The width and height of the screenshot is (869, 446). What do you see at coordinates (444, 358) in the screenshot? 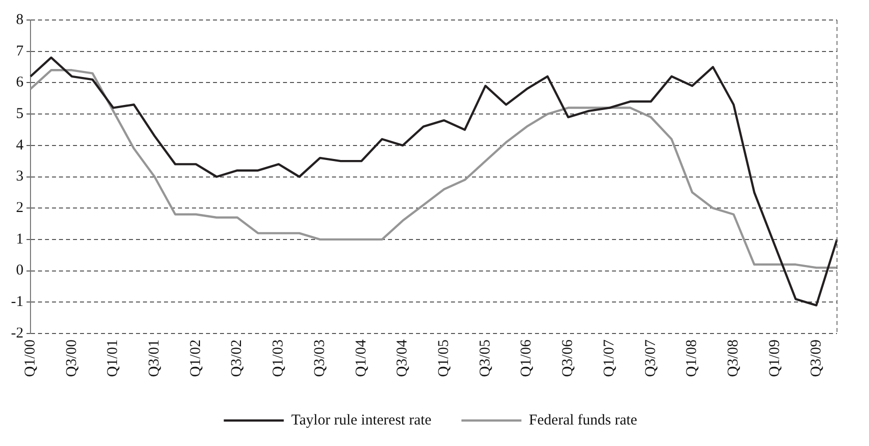
I see `x-tick-label: Q1/05` at bounding box center [444, 358].